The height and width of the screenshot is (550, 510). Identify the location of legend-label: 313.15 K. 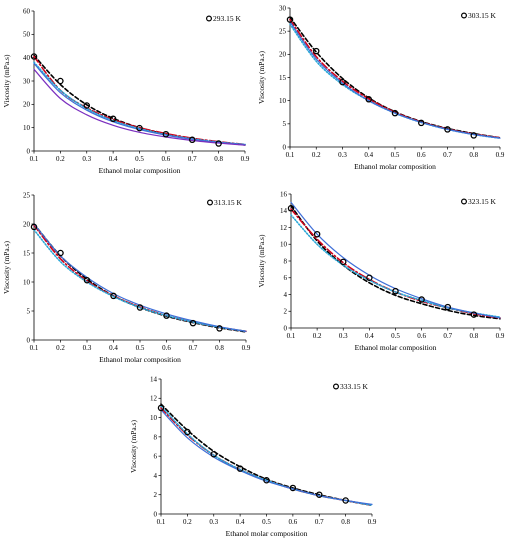
(228, 202).